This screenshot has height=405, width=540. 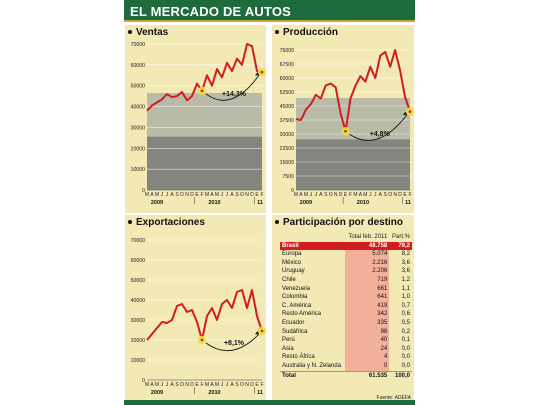 I want to click on panel-title-exportaciones: Exportaciones, so click(x=166, y=222).